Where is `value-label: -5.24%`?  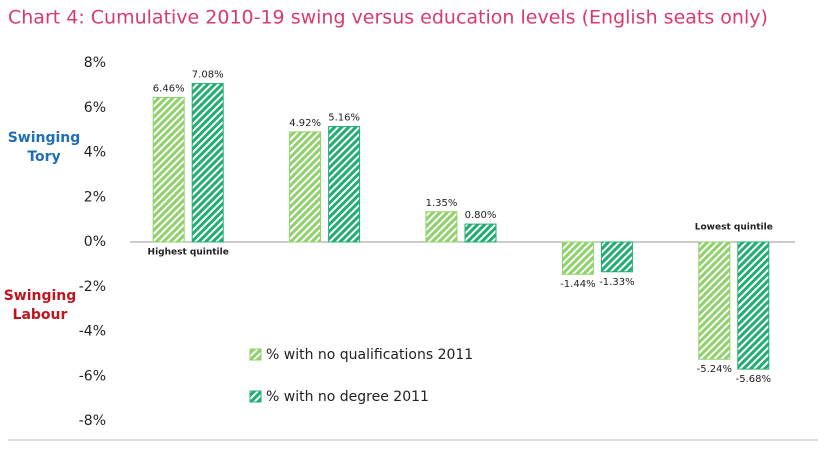 value-label: -5.24% is located at coordinates (714, 369).